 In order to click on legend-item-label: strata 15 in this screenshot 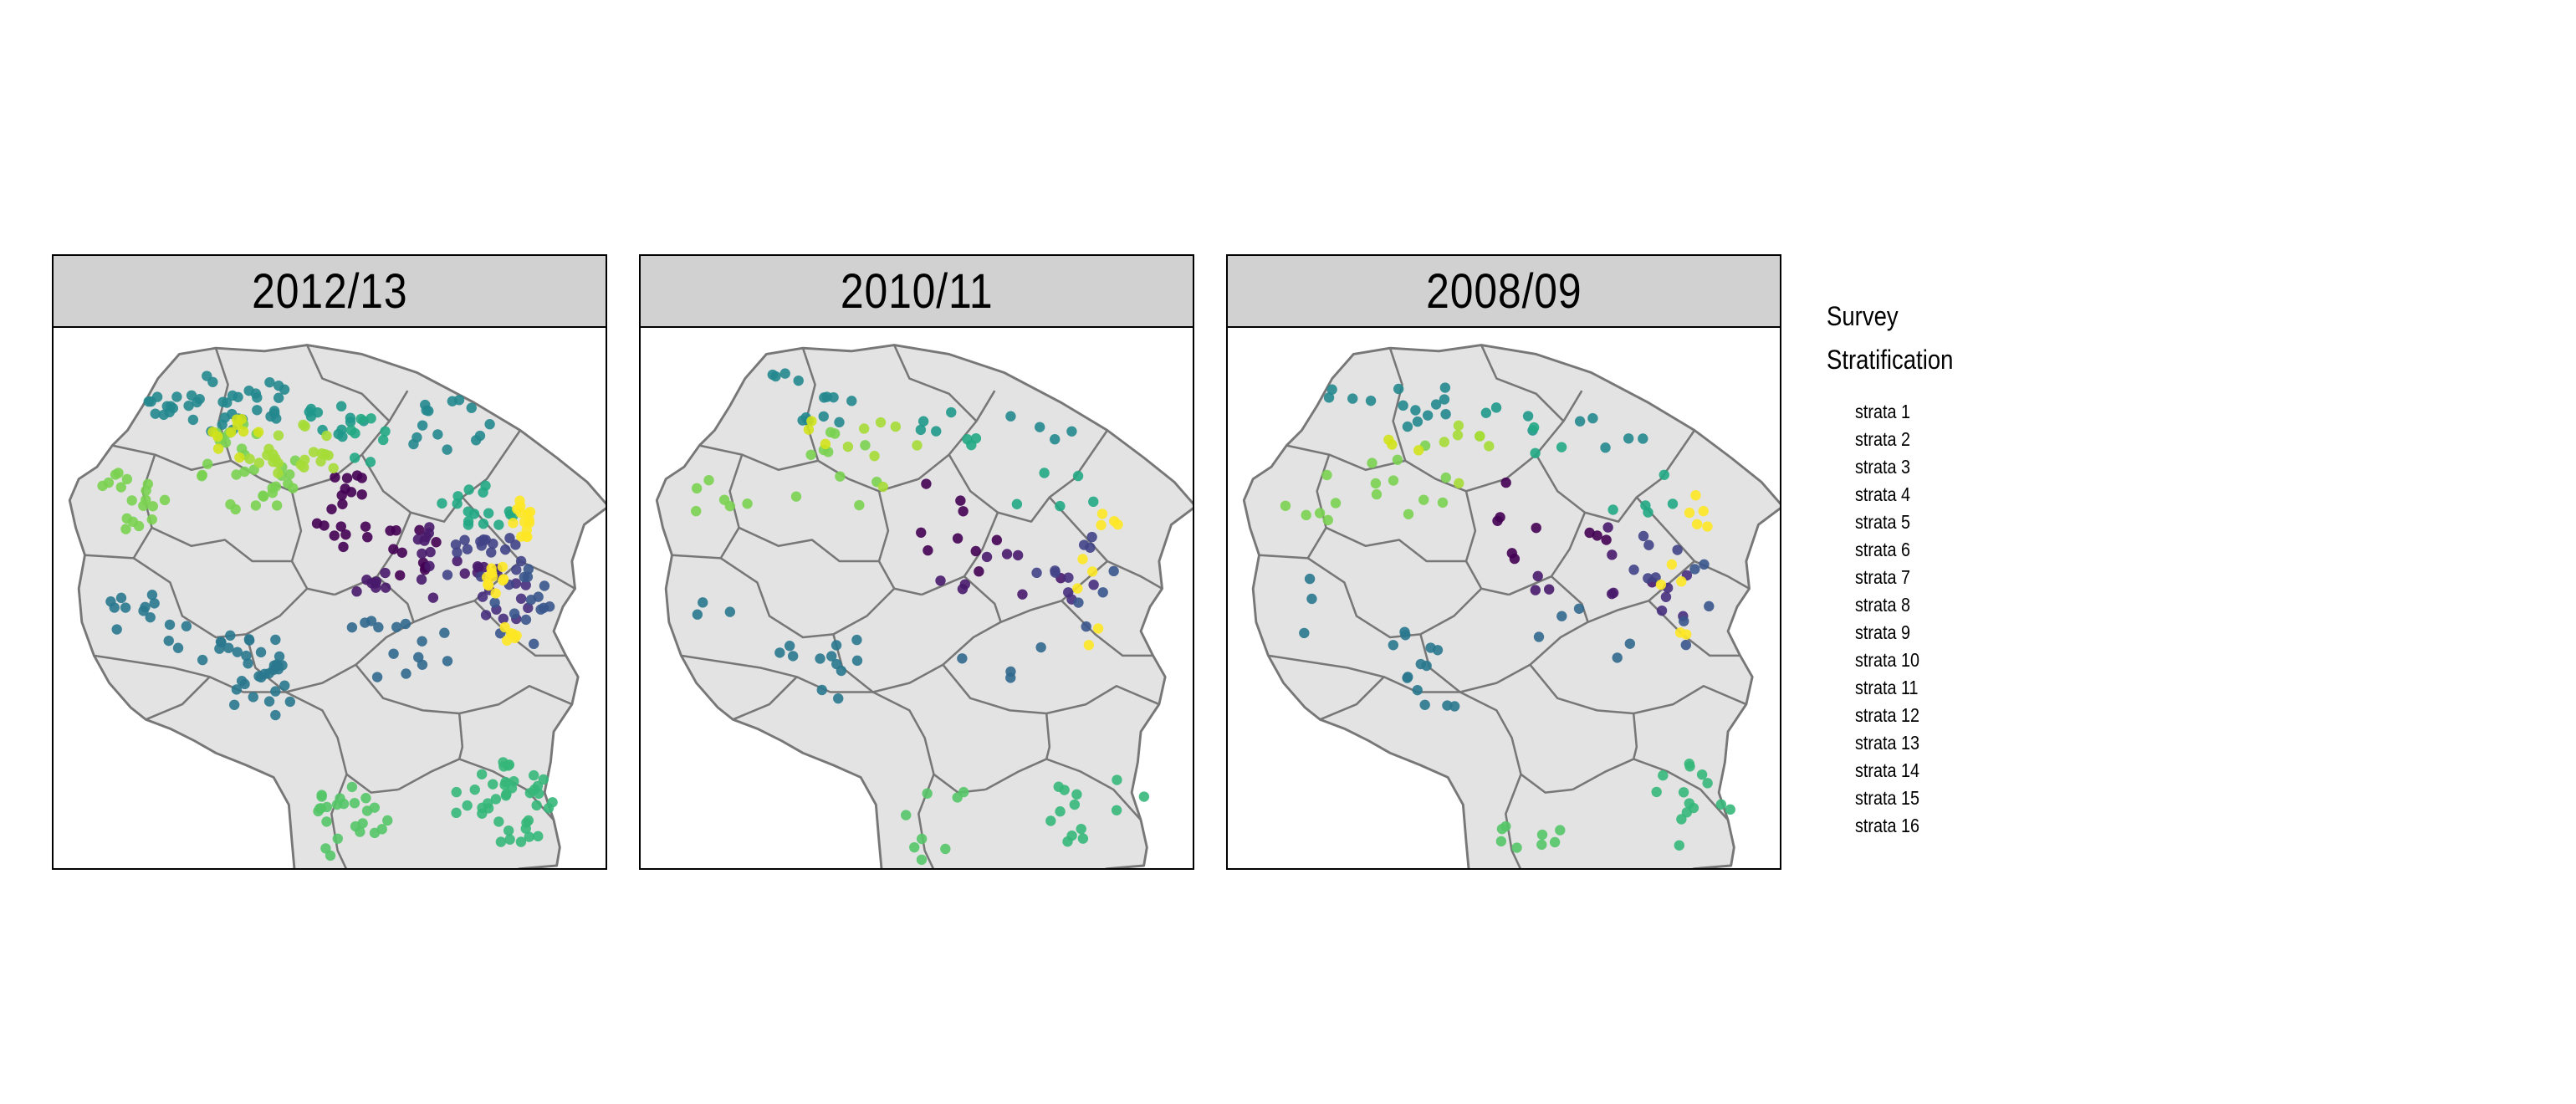, I will do `click(1887, 798)`.